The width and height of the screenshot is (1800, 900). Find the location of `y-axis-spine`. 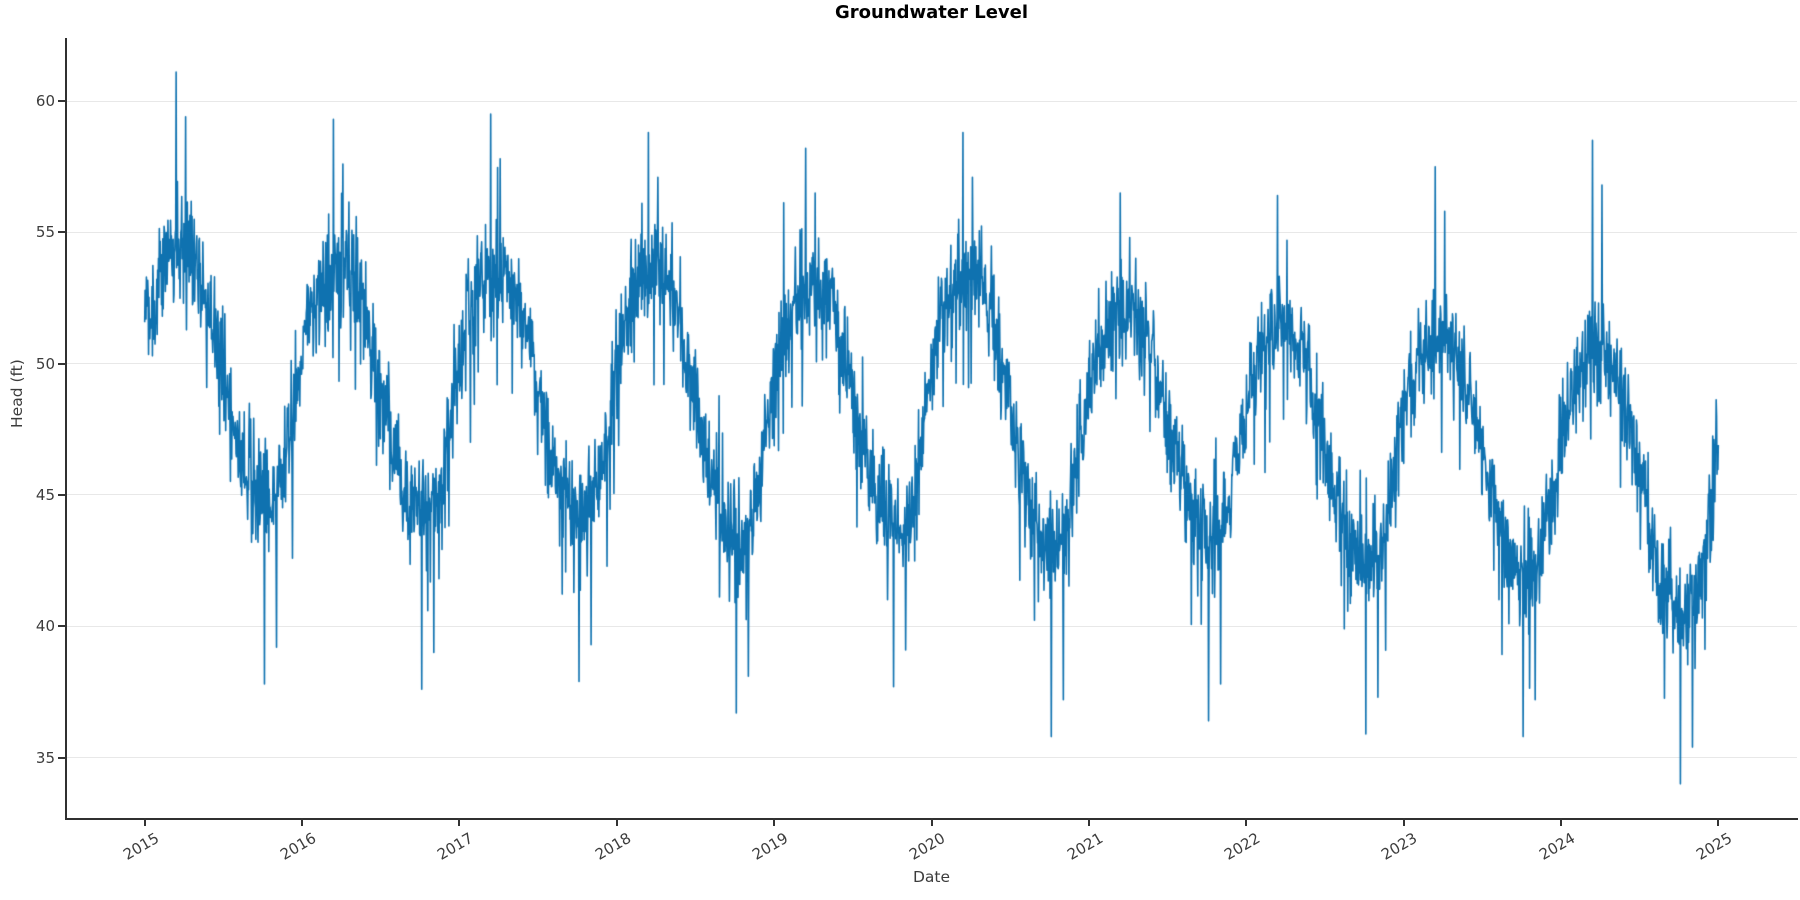

y-axis-spine is located at coordinates (66, 429).